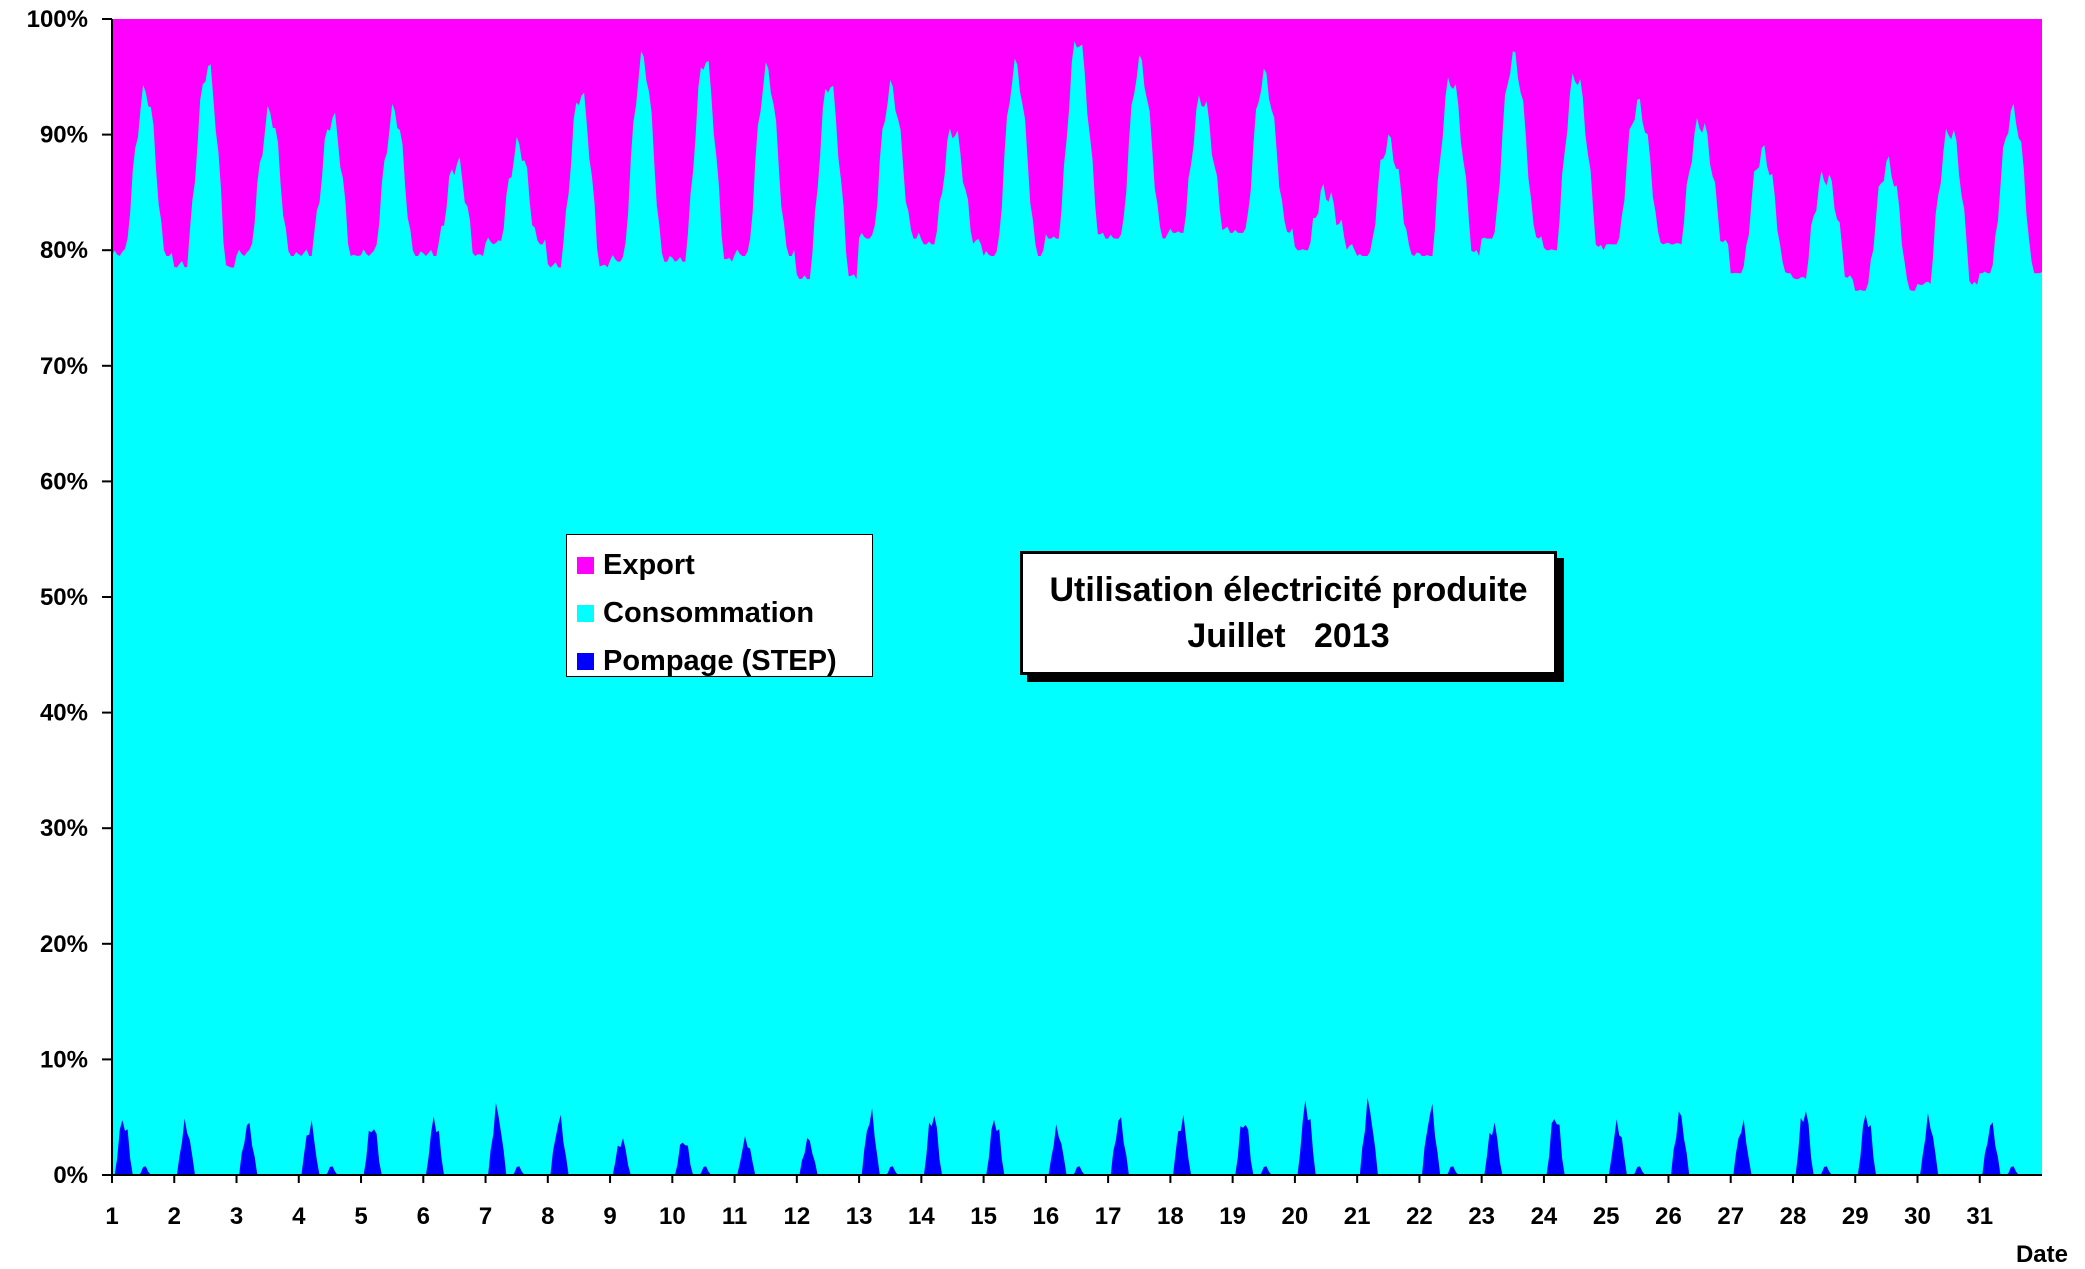 The image size is (2085, 1269). I want to click on legend-label: Pompage (STEP), so click(720, 660).